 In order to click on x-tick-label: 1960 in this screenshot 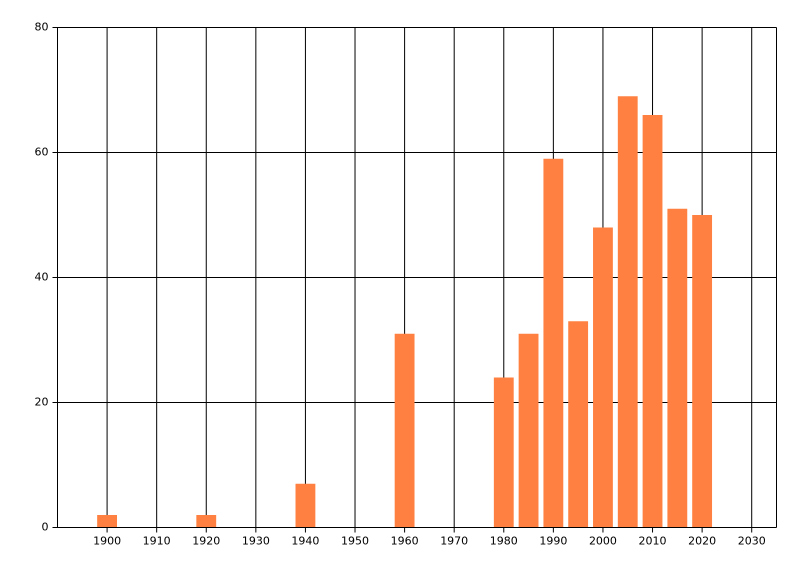, I will do `click(405, 541)`.